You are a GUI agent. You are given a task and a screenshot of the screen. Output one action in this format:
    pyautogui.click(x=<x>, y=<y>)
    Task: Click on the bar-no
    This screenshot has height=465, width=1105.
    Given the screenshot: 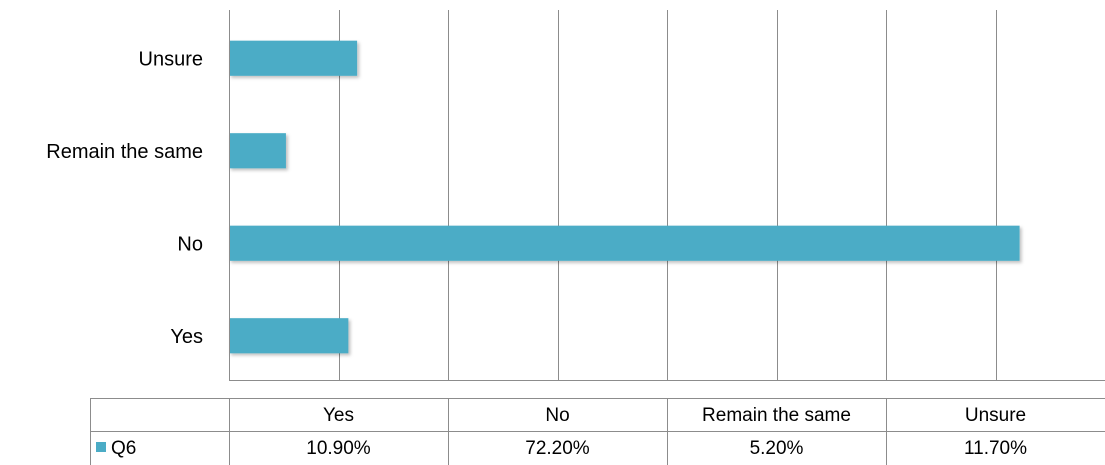 What is the action you would take?
    pyautogui.click(x=624, y=243)
    